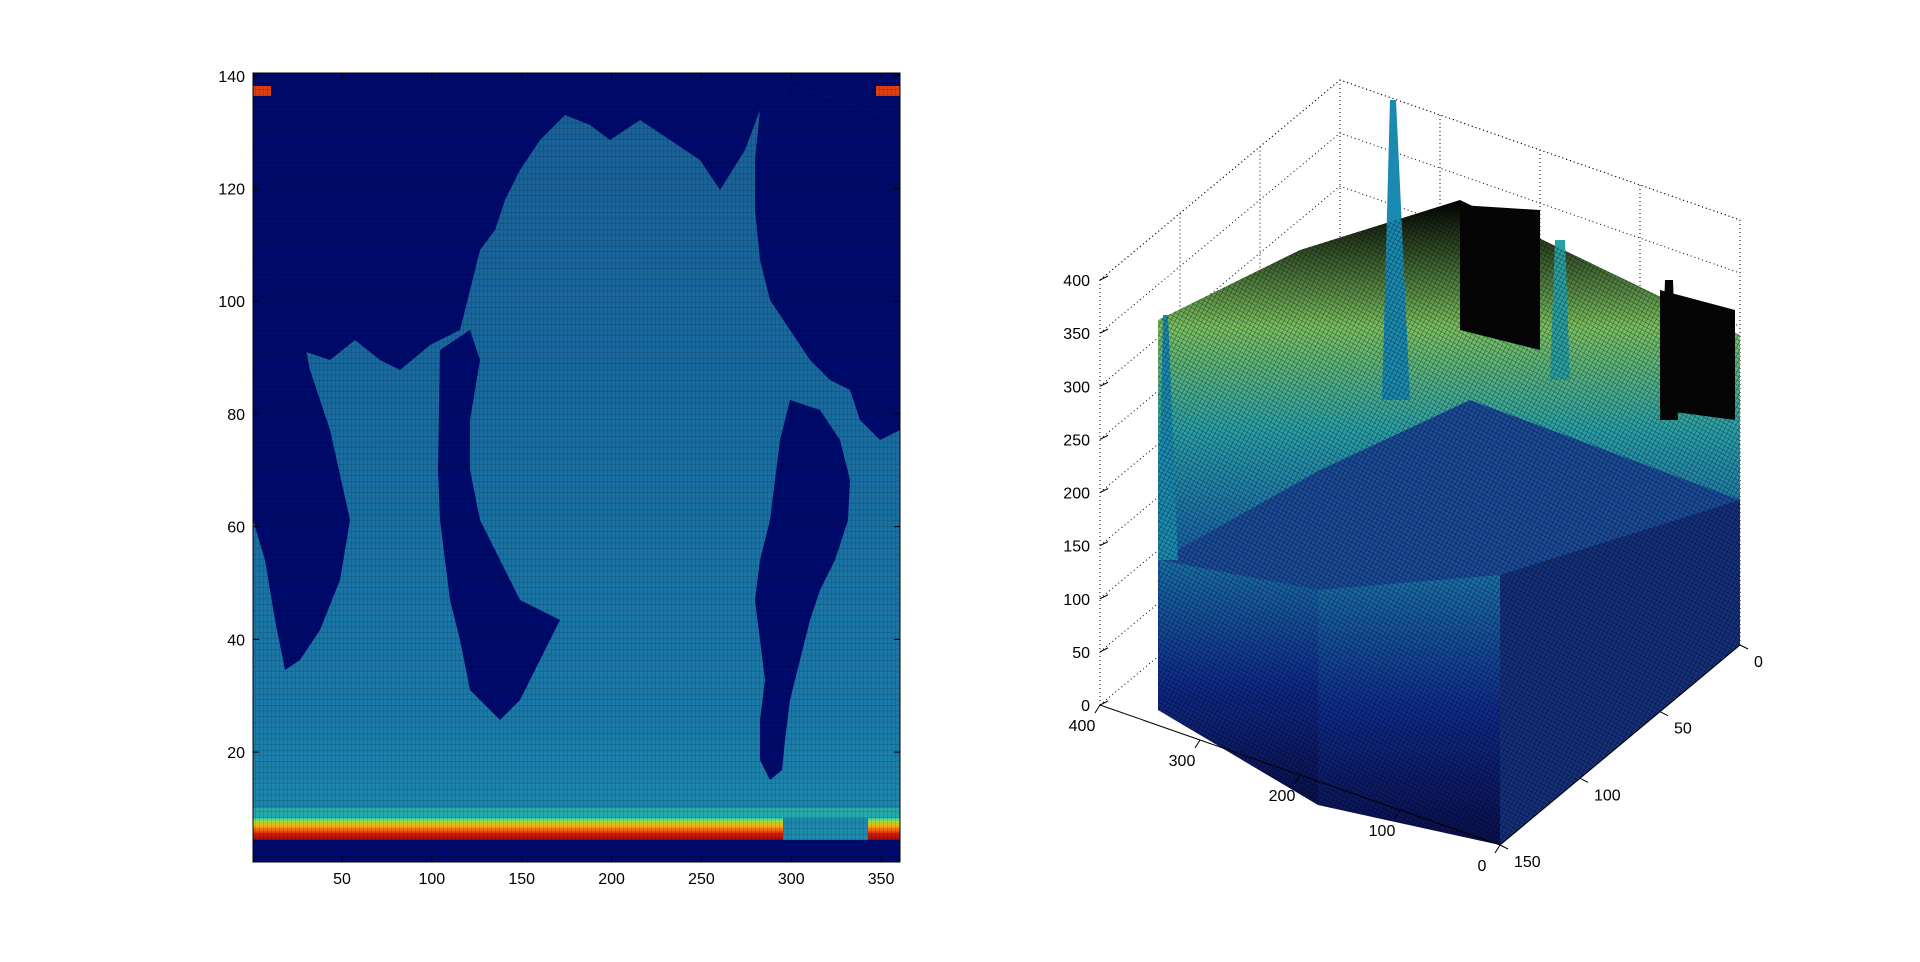  Describe the element at coordinates (231, 190) in the screenshot. I see `y-tick-label: 120` at that location.